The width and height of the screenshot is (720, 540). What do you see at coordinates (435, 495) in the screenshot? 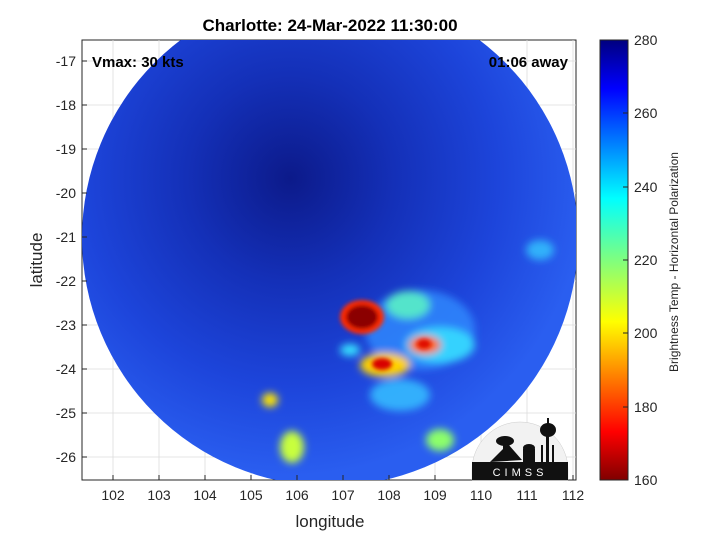
I see `x-tick-label: 109` at bounding box center [435, 495].